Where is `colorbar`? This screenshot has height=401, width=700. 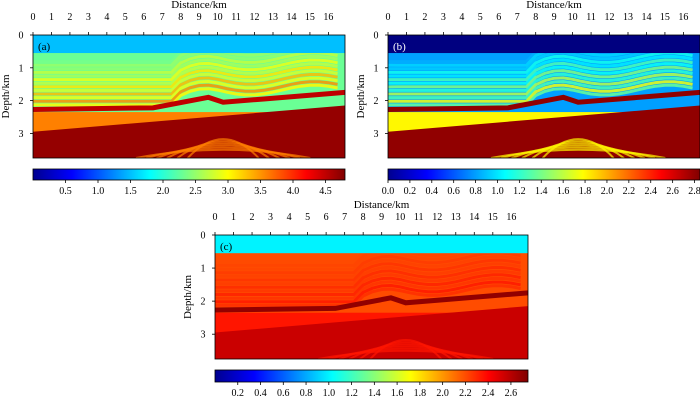 colorbar is located at coordinates (371, 376).